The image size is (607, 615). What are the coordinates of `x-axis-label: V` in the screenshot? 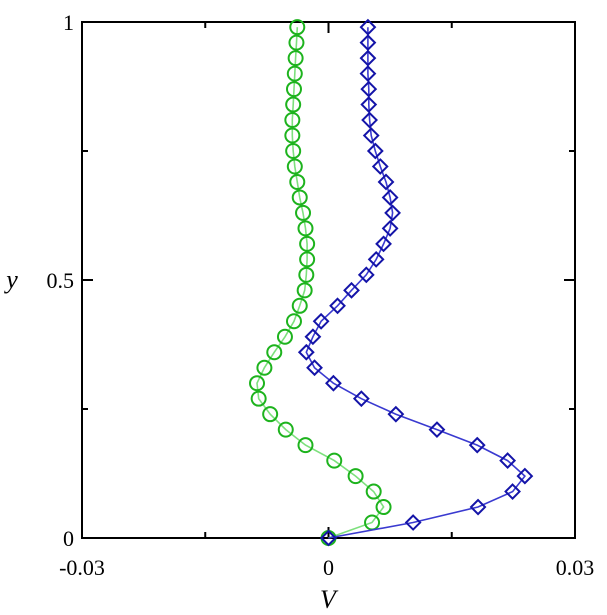 It's located at (329, 599).